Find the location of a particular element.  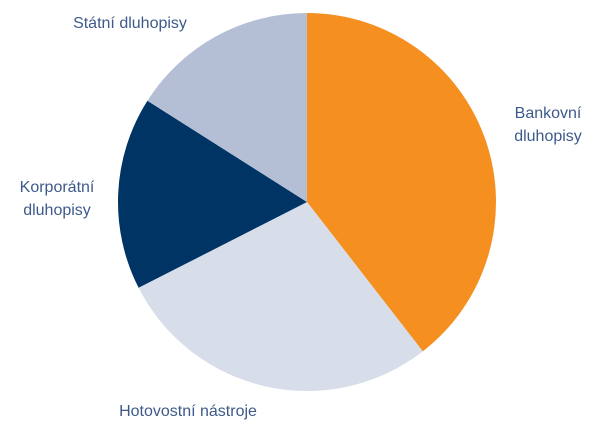

slice-label-1: Hotovostní nástroje is located at coordinates (188, 411).